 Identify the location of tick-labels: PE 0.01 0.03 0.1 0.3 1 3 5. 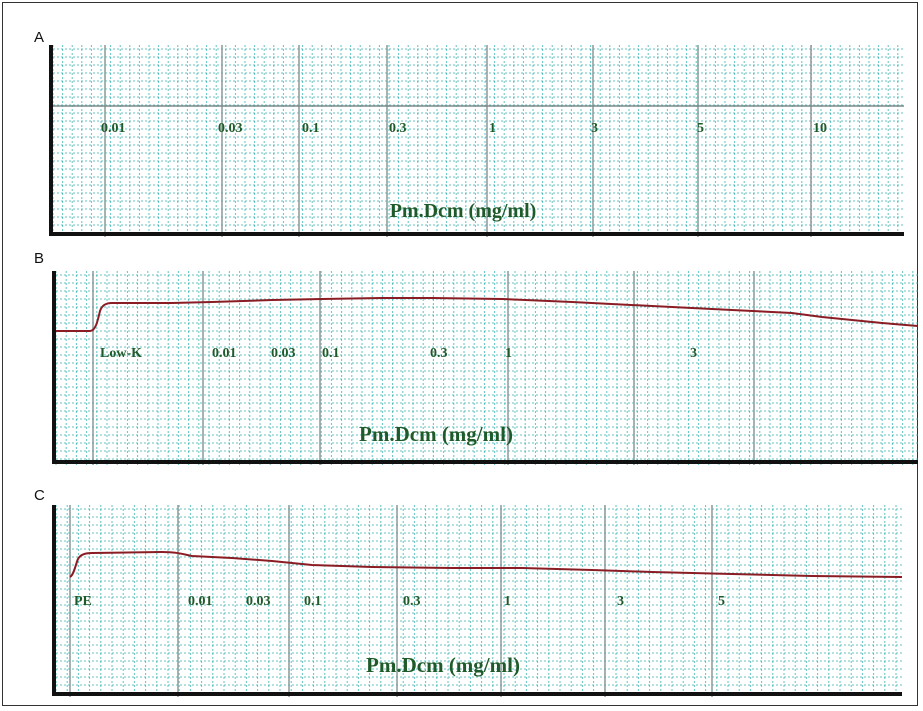
(399, 601).